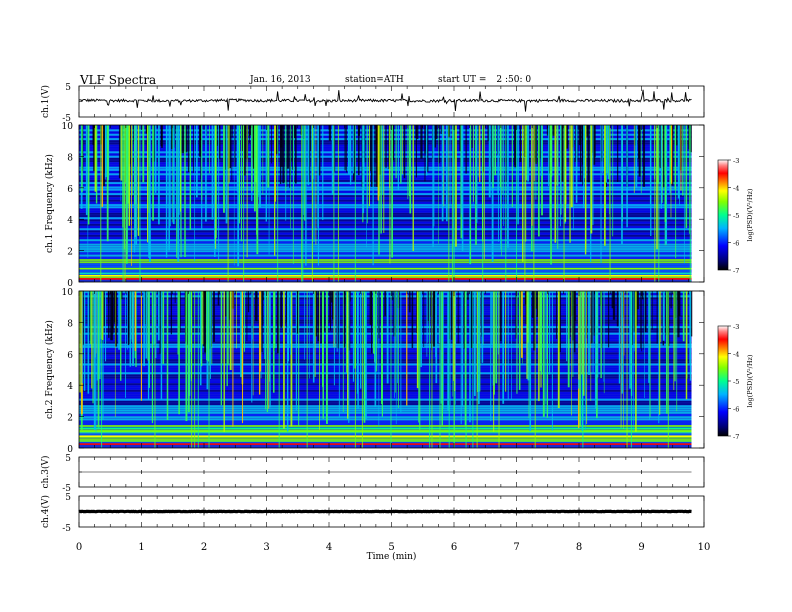 Image resolution: width=792 pixels, height=612 pixels. I want to click on y-tick-label: 4, so click(70, 387).